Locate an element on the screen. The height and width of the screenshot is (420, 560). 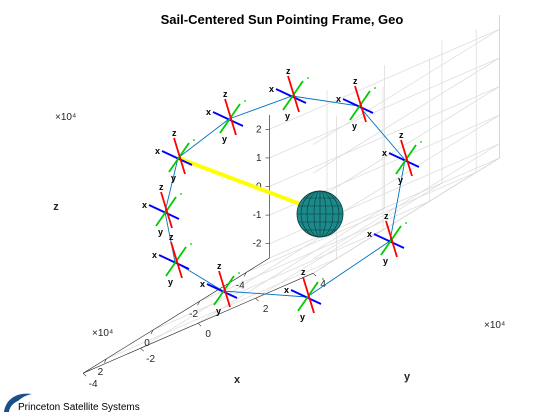
floor-gridline is located at coordinates (234, 290).